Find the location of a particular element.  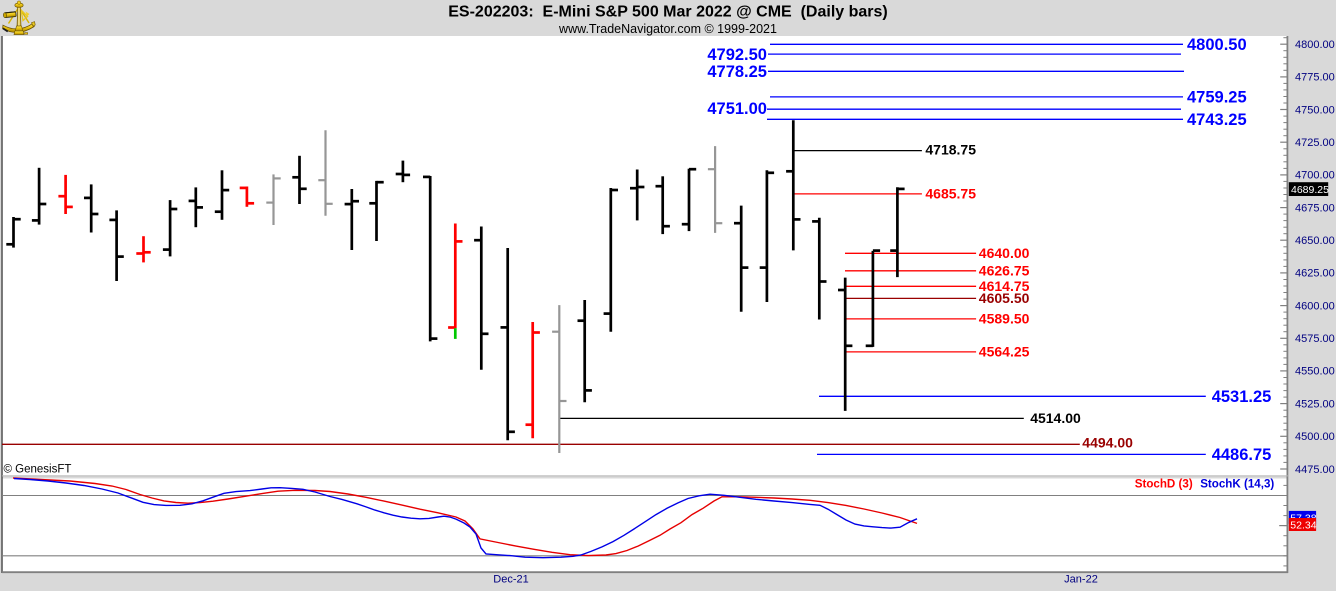

svg-text: 4675.00 is located at coordinates (1315, 208).